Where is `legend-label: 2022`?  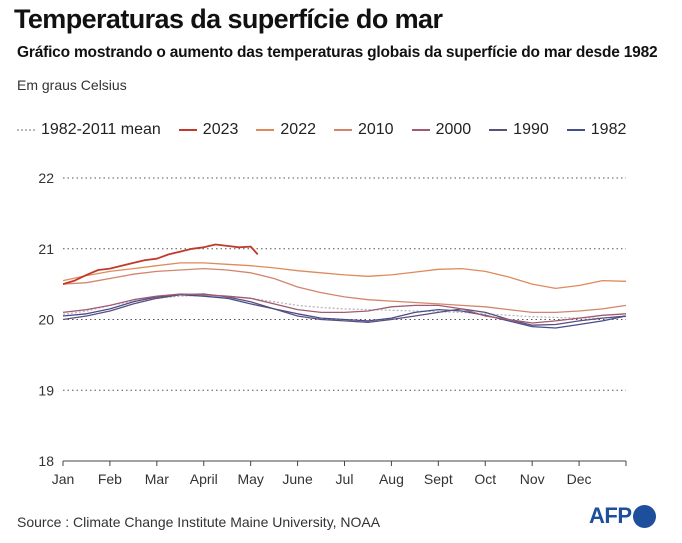 legend-label: 2022 is located at coordinates (298, 129).